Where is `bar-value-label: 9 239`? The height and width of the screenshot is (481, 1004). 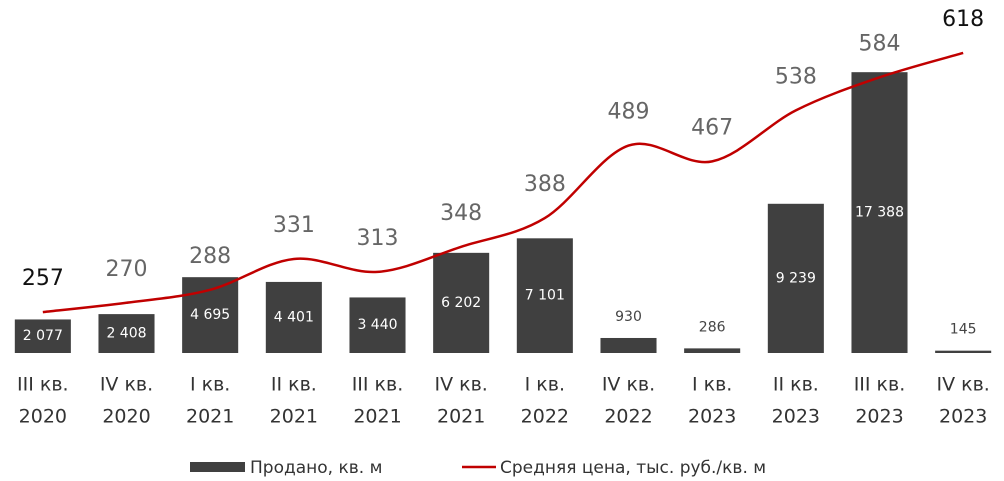
bar-value-label: 9 239 is located at coordinates (796, 278).